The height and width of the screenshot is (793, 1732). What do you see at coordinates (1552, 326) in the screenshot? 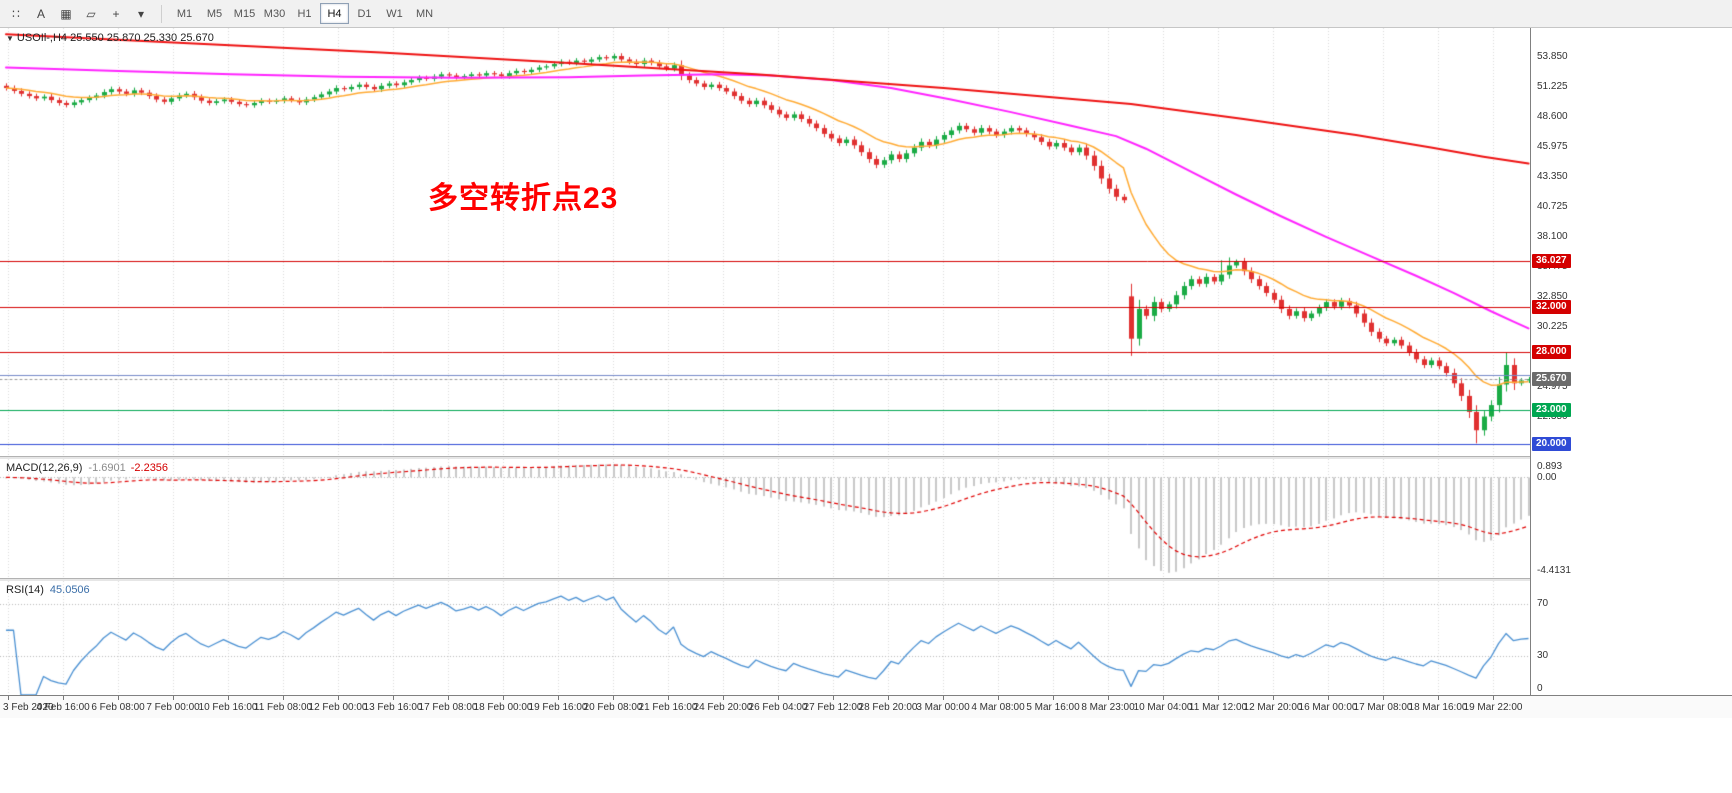
I see `price-axis-label: 30.225` at bounding box center [1552, 326].